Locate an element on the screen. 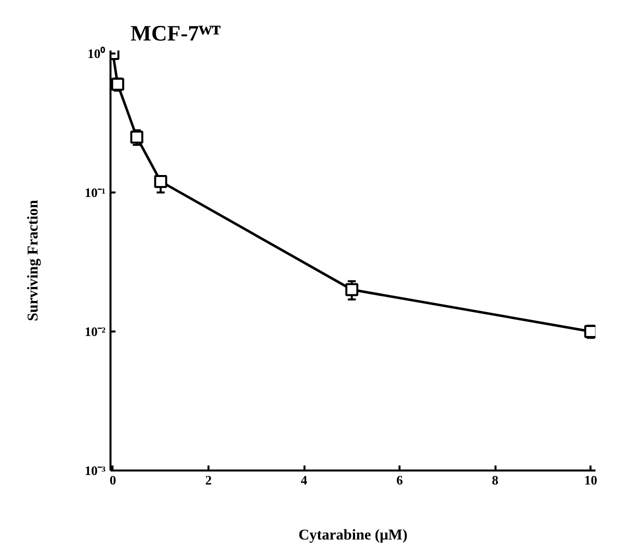 Image resolution: width=622 pixels, height=560 pixels. chart-title: MCF-7ᵂᵀ is located at coordinates (175, 33).